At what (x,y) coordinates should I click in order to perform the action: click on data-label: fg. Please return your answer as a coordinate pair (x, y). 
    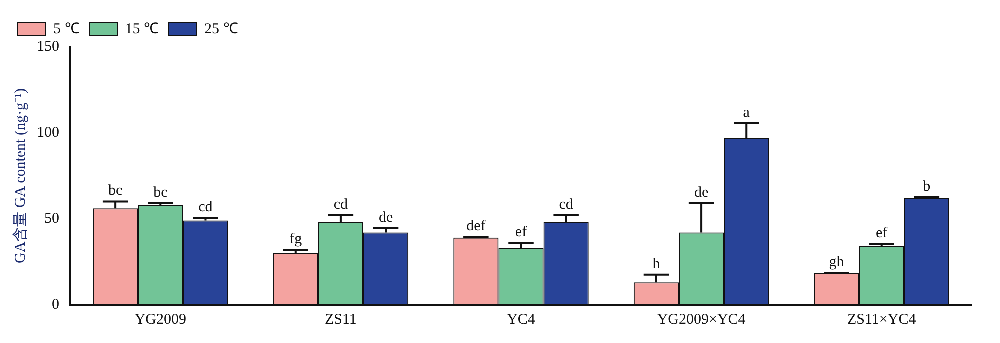
    Looking at the image, I should click on (296, 239).